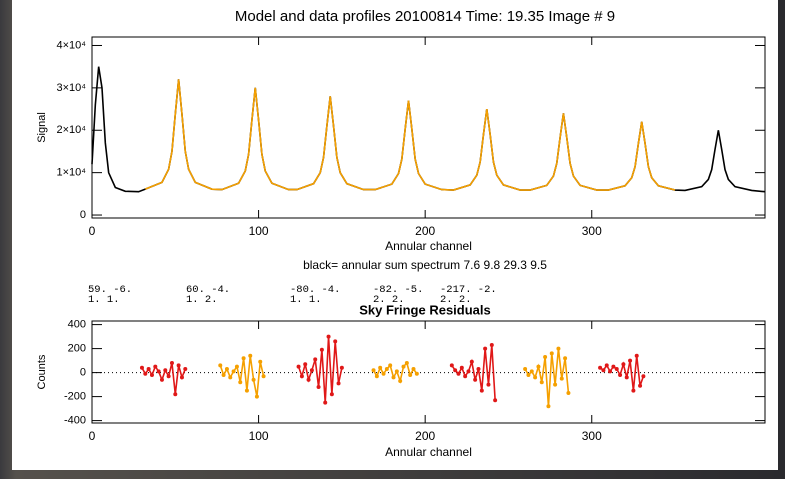 Image resolution: width=785 pixels, height=479 pixels. What do you see at coordinates (315, 290) in the screenshot?
I see `parameter: -80. -4.` at bounding box center [315, 290].